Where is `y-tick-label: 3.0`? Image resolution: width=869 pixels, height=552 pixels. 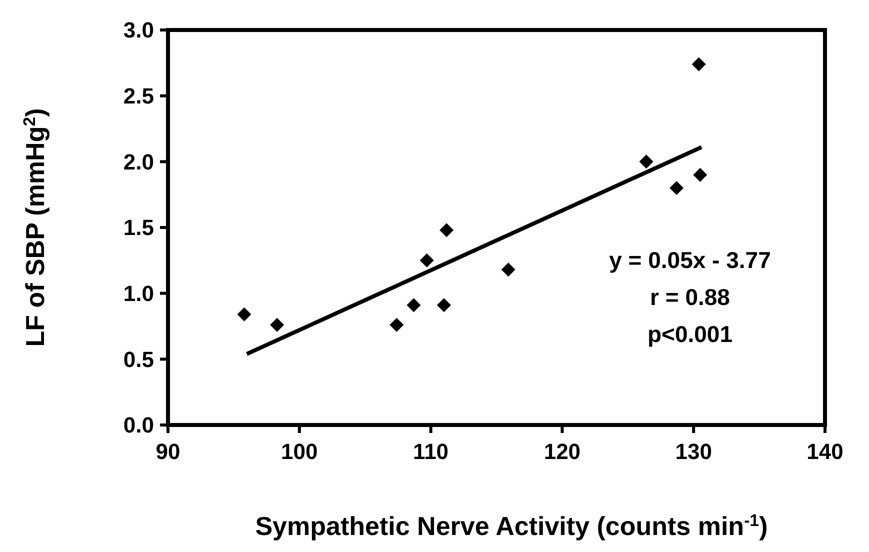 y-tick-label: 3.0 is located at coordinates (138, 30).